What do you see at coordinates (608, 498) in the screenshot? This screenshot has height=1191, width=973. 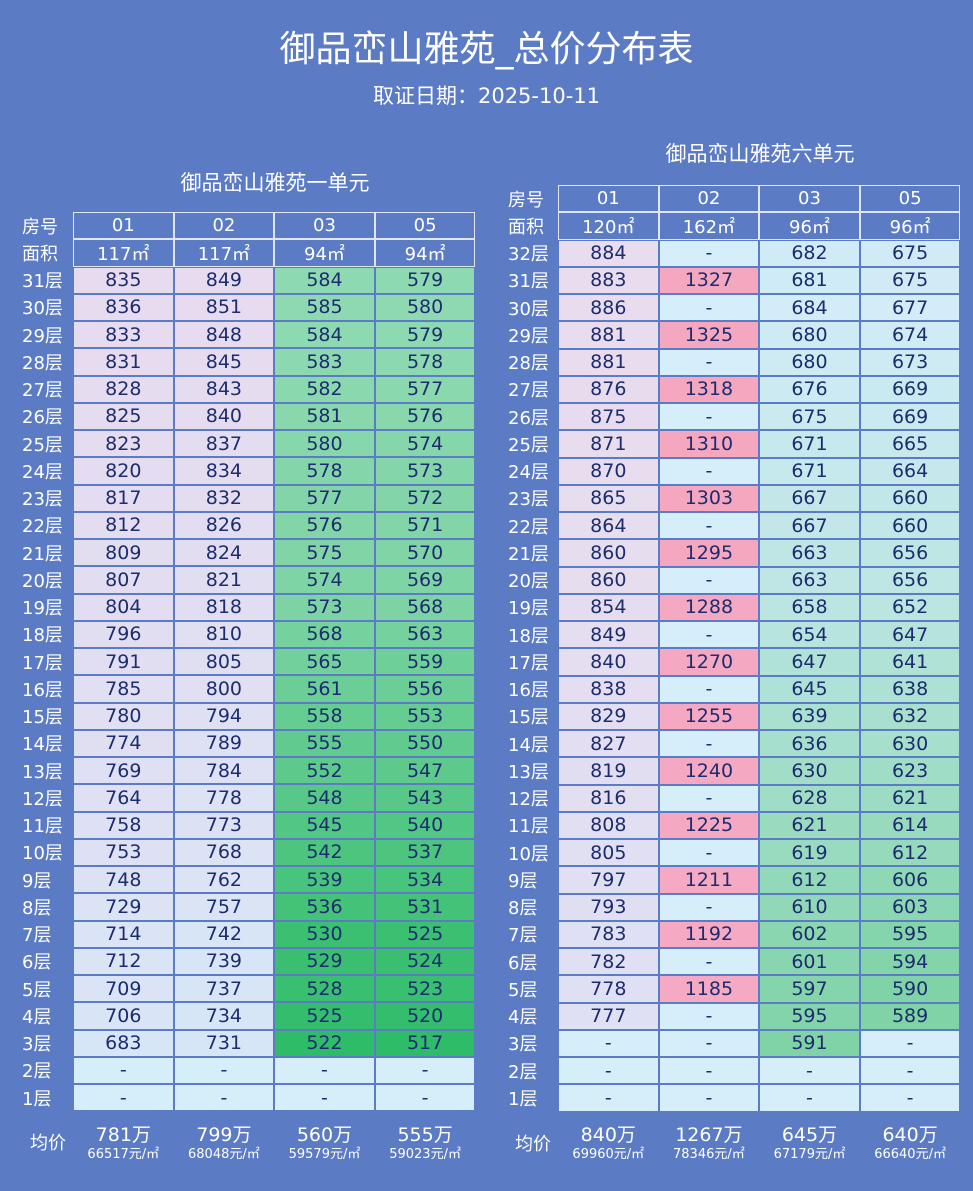 I see `price-cell: 865` at bounding box center [608, 498].